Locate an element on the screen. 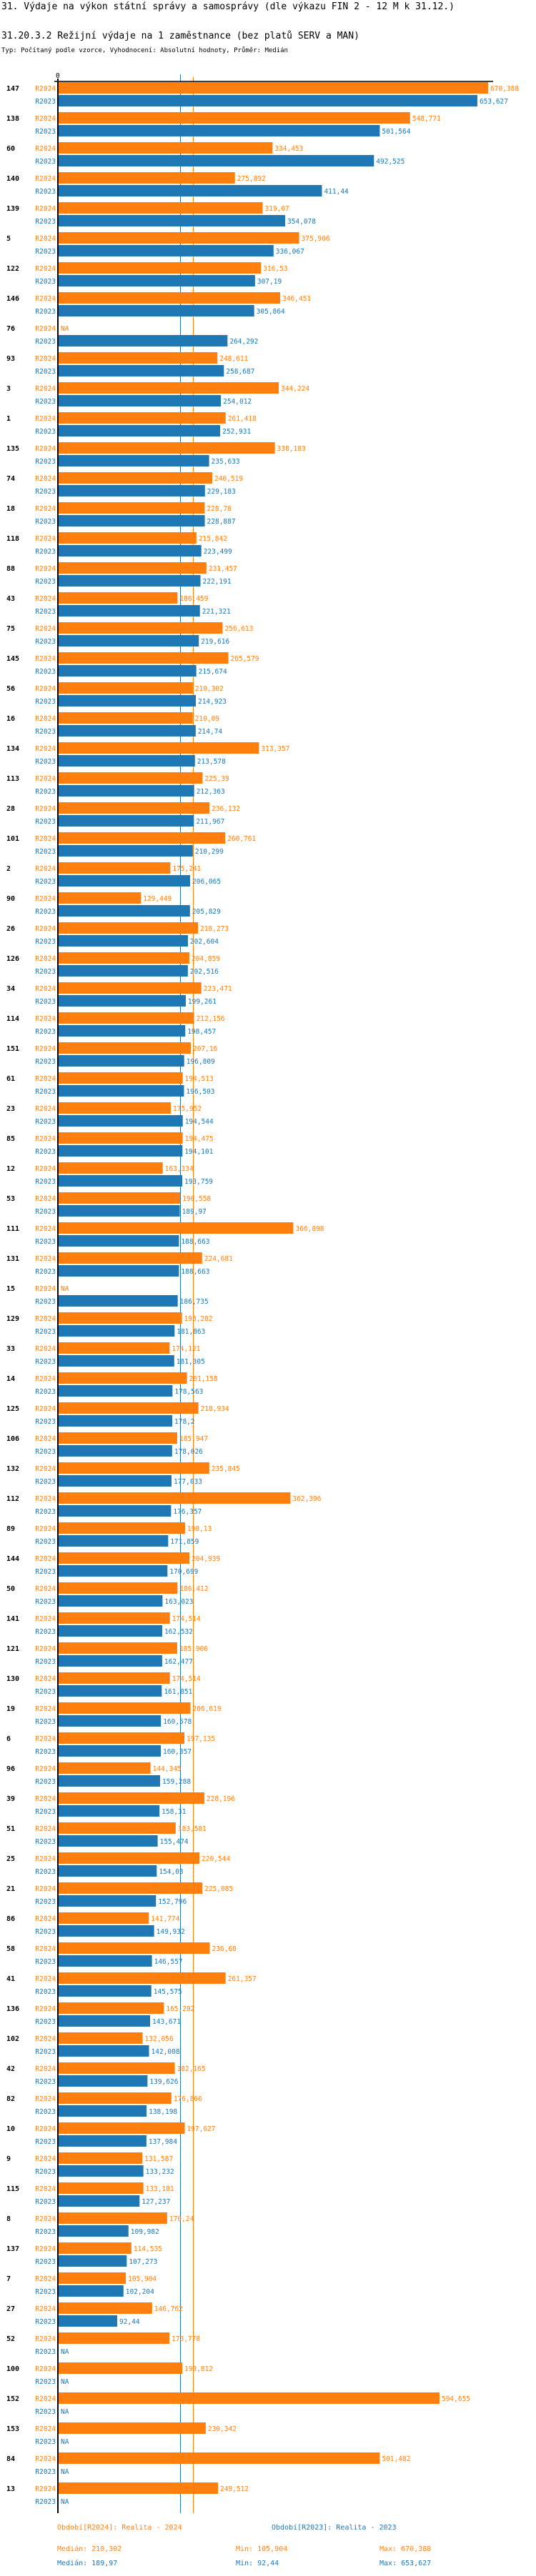 The image size is (536, 2576). value-label-r2023: 211,967 is located at coordinates (210, 822).